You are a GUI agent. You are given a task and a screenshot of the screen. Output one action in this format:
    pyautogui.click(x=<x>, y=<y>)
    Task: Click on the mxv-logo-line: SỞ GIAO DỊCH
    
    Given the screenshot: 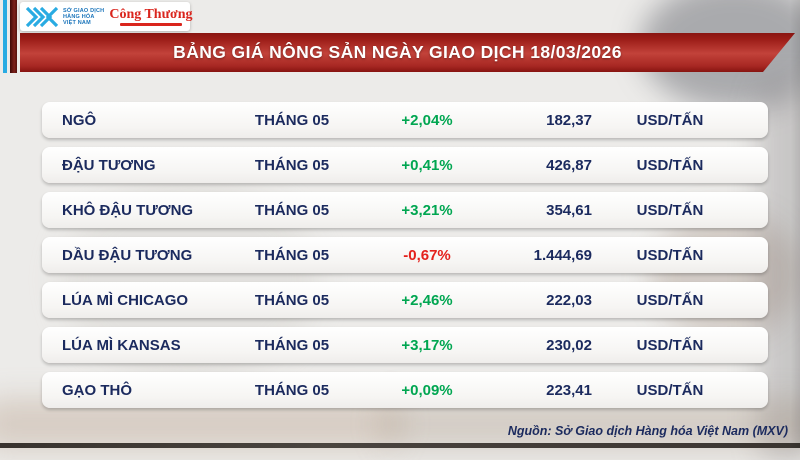 What is the action you would take?
    pyautogui.click(x=84, y=10)
    